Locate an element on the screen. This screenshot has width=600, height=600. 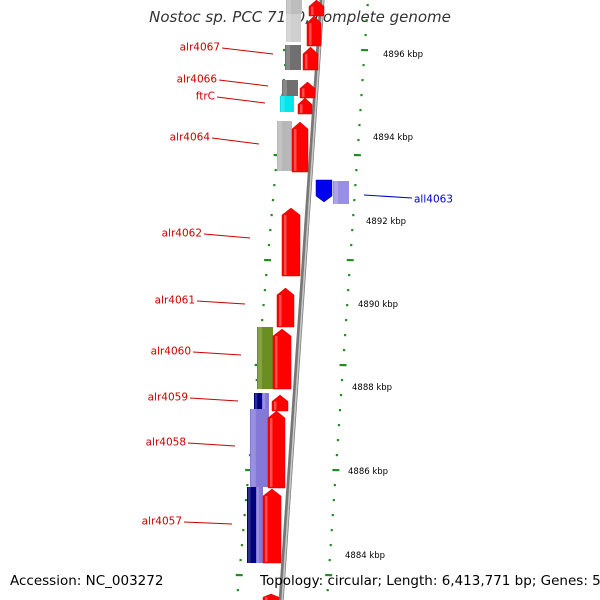
gene-label-alr4062: alr4062 is located at coordinates (182, 234).